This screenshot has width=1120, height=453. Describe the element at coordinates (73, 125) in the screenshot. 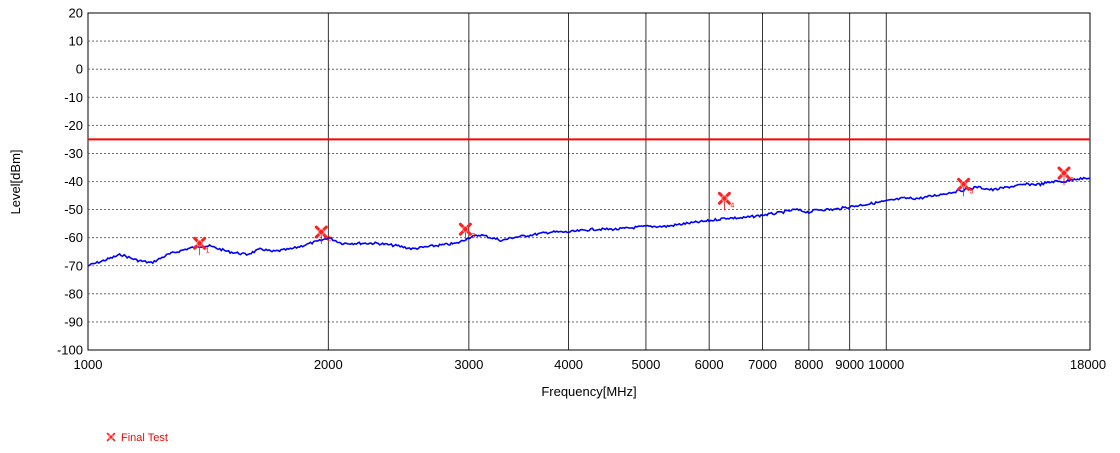

I see `y-tick-label: -20` at that location.